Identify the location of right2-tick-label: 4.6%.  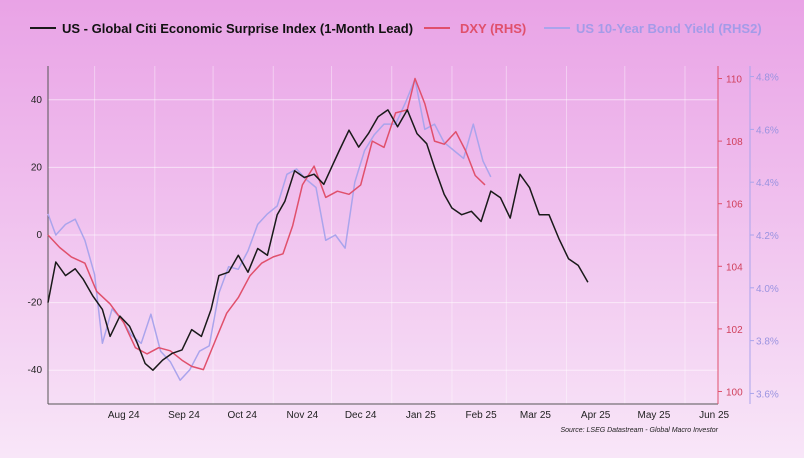
(767, 130).